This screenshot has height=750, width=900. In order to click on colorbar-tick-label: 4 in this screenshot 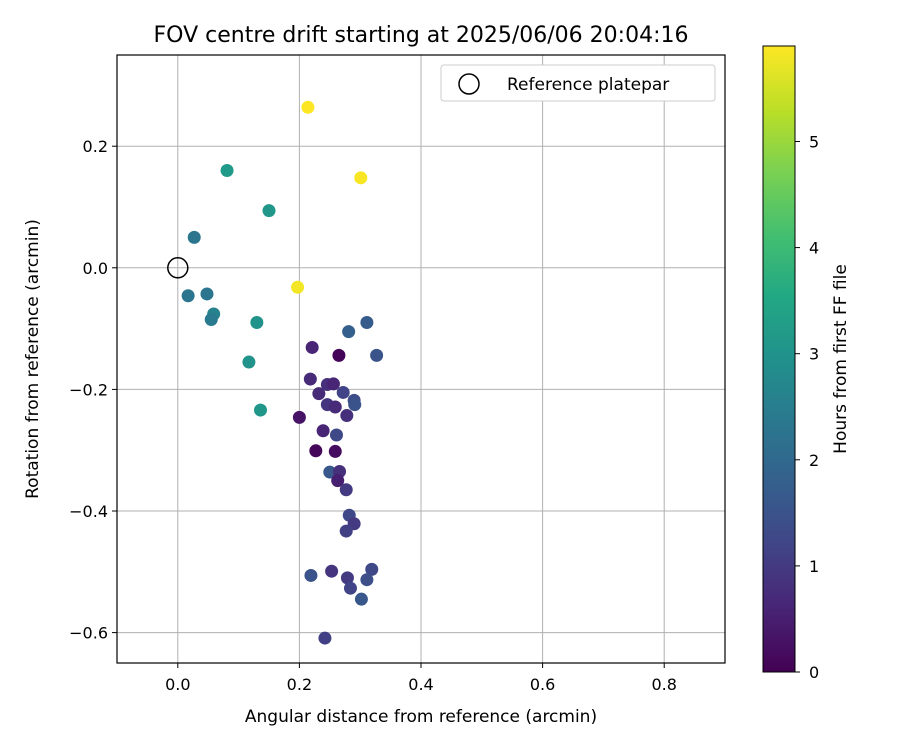, I will do `click(814, 248)`.